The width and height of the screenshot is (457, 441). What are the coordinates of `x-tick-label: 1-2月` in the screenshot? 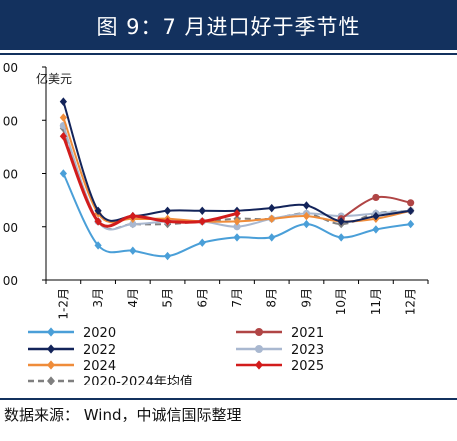 It's located at (63, 304).